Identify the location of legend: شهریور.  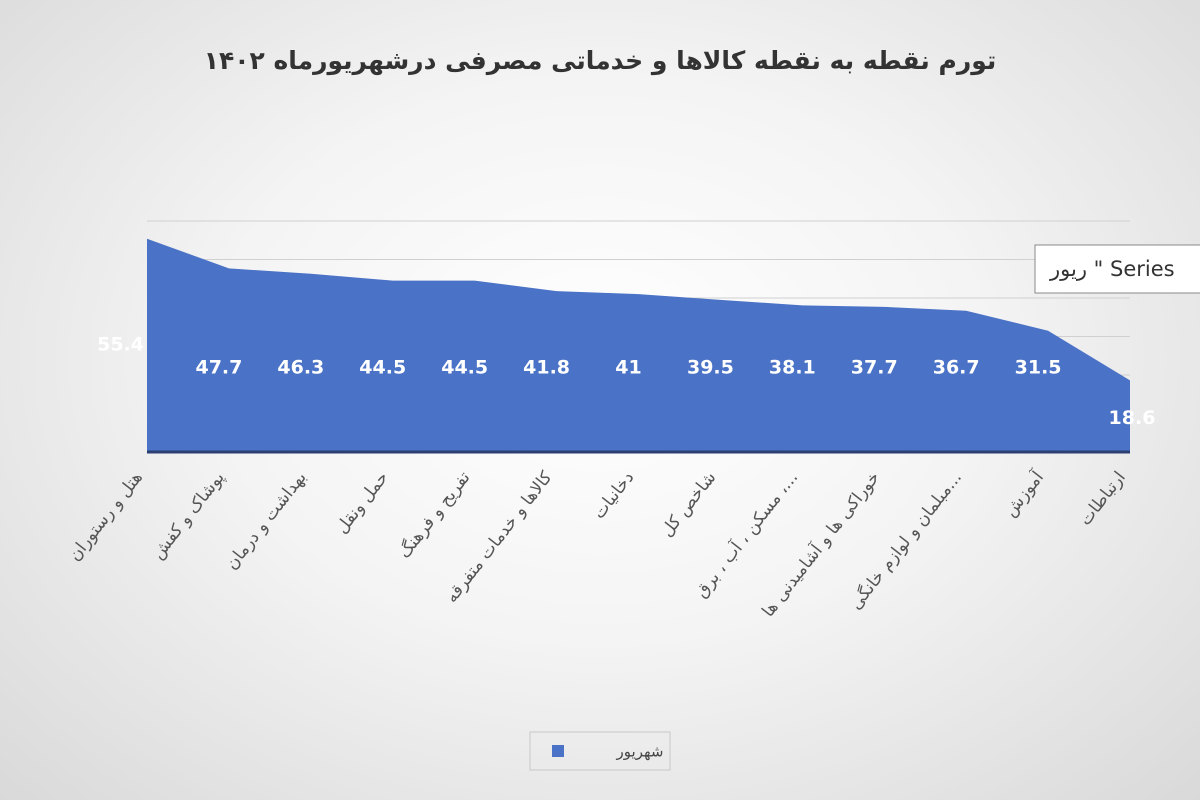
(600, 751).